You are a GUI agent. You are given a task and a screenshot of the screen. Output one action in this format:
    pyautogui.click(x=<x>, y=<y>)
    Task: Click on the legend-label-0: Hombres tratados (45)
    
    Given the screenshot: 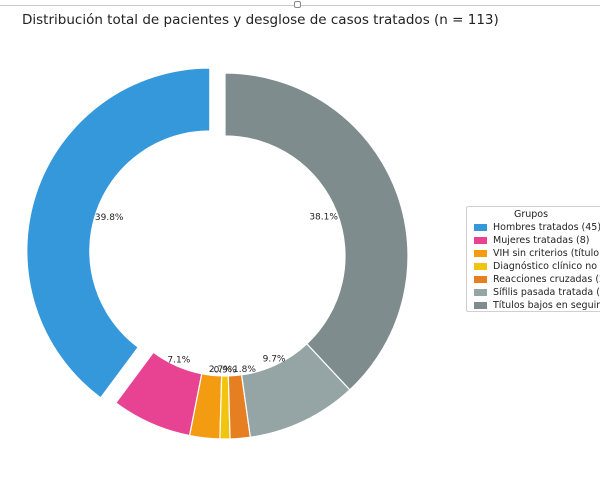 What is the action you would take?
    pyautogui.click(x=546, y=227)
    